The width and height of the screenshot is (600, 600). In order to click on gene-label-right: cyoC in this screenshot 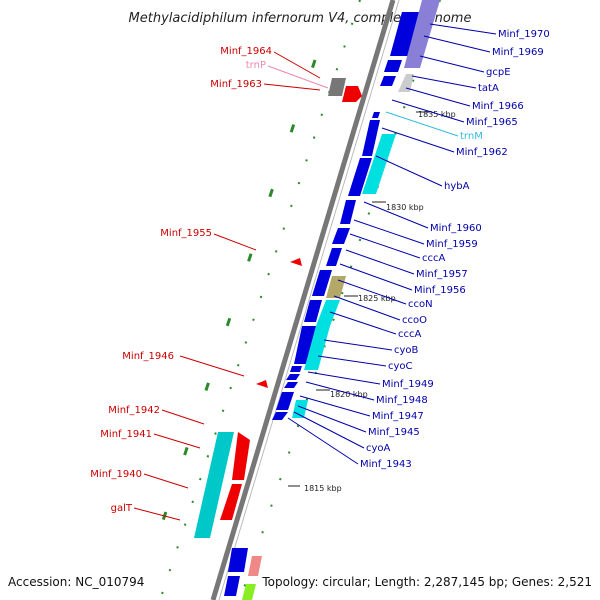, I will do `click(400, 366)`.